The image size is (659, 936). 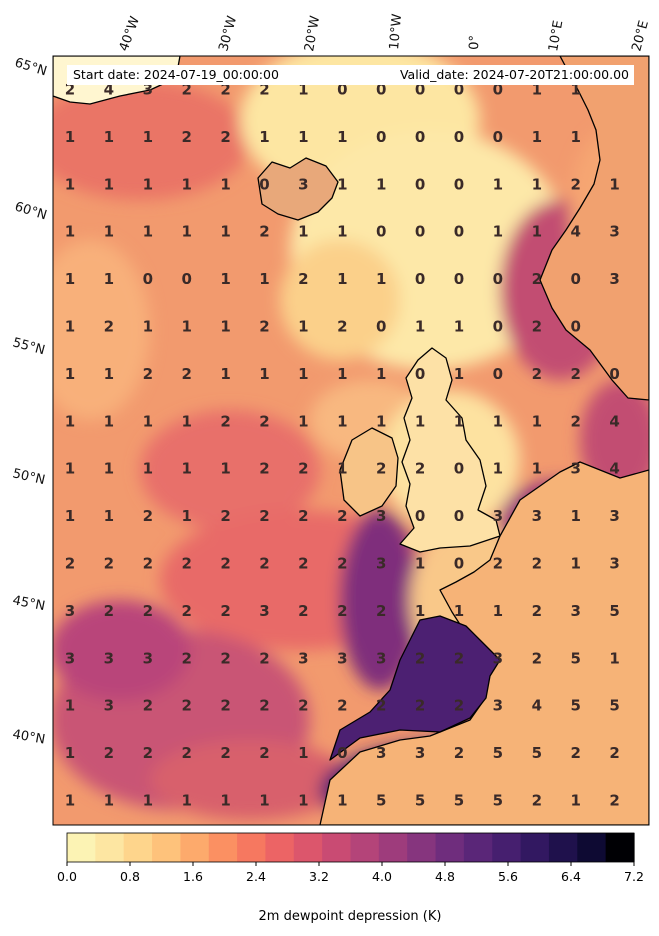 What do you see at coordinates (319, 876) in the screenshot?
I see `colorbar-tick-label: 3.2` at bounding box center [319, 876].